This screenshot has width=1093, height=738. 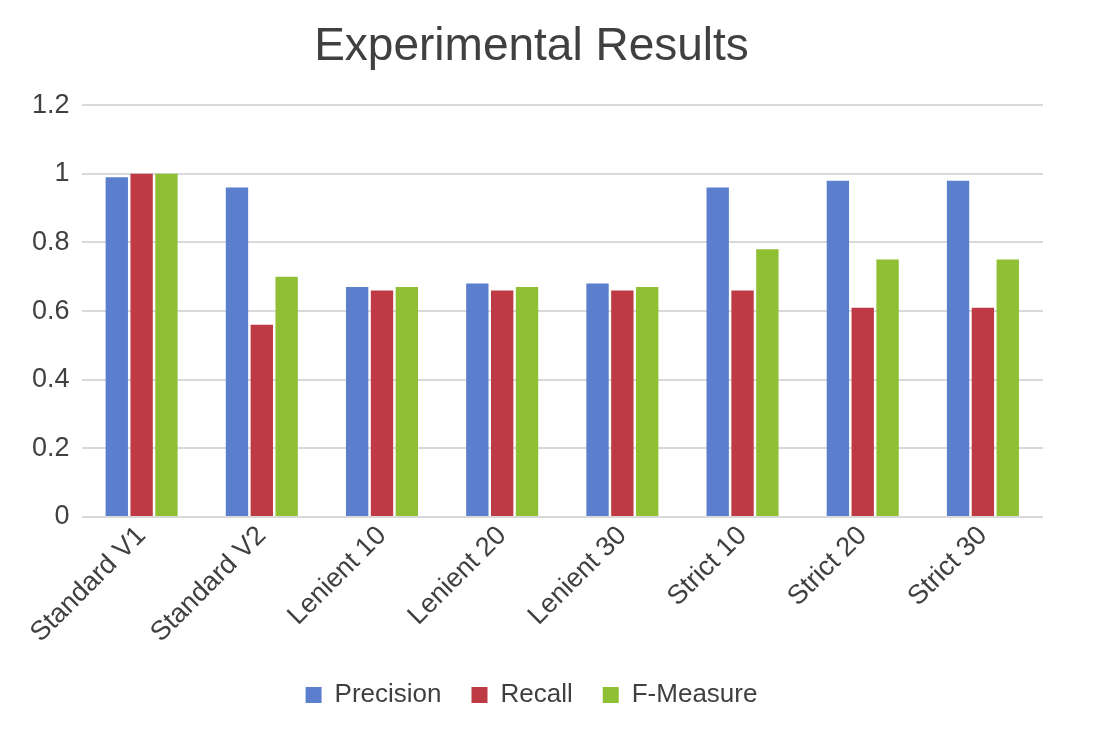 I want to click on y-tick-label: 0.6, so click(x=50, y=309).